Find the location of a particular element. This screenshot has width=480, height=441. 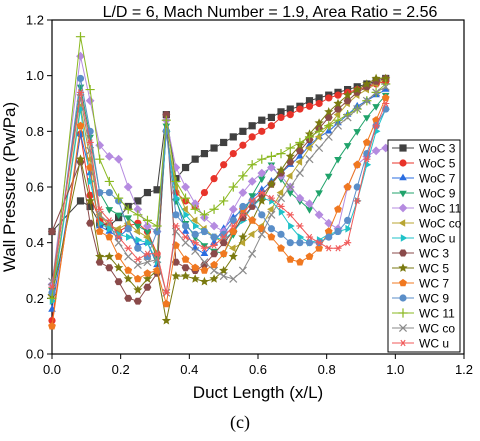

legend-item: WC 5 is located at coordinates (420, 269).